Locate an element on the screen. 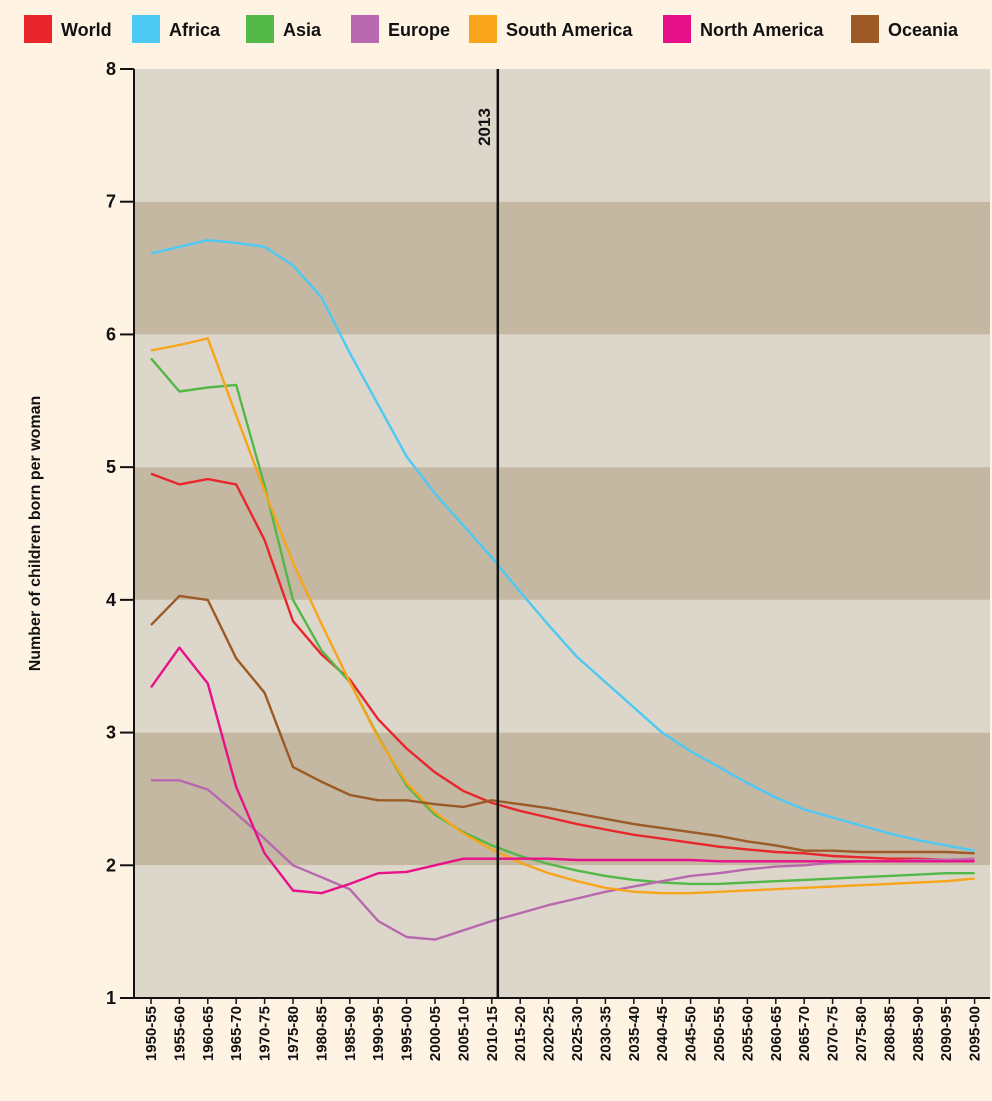  annotation-label: 2013 is located at coordinates (484, 127).